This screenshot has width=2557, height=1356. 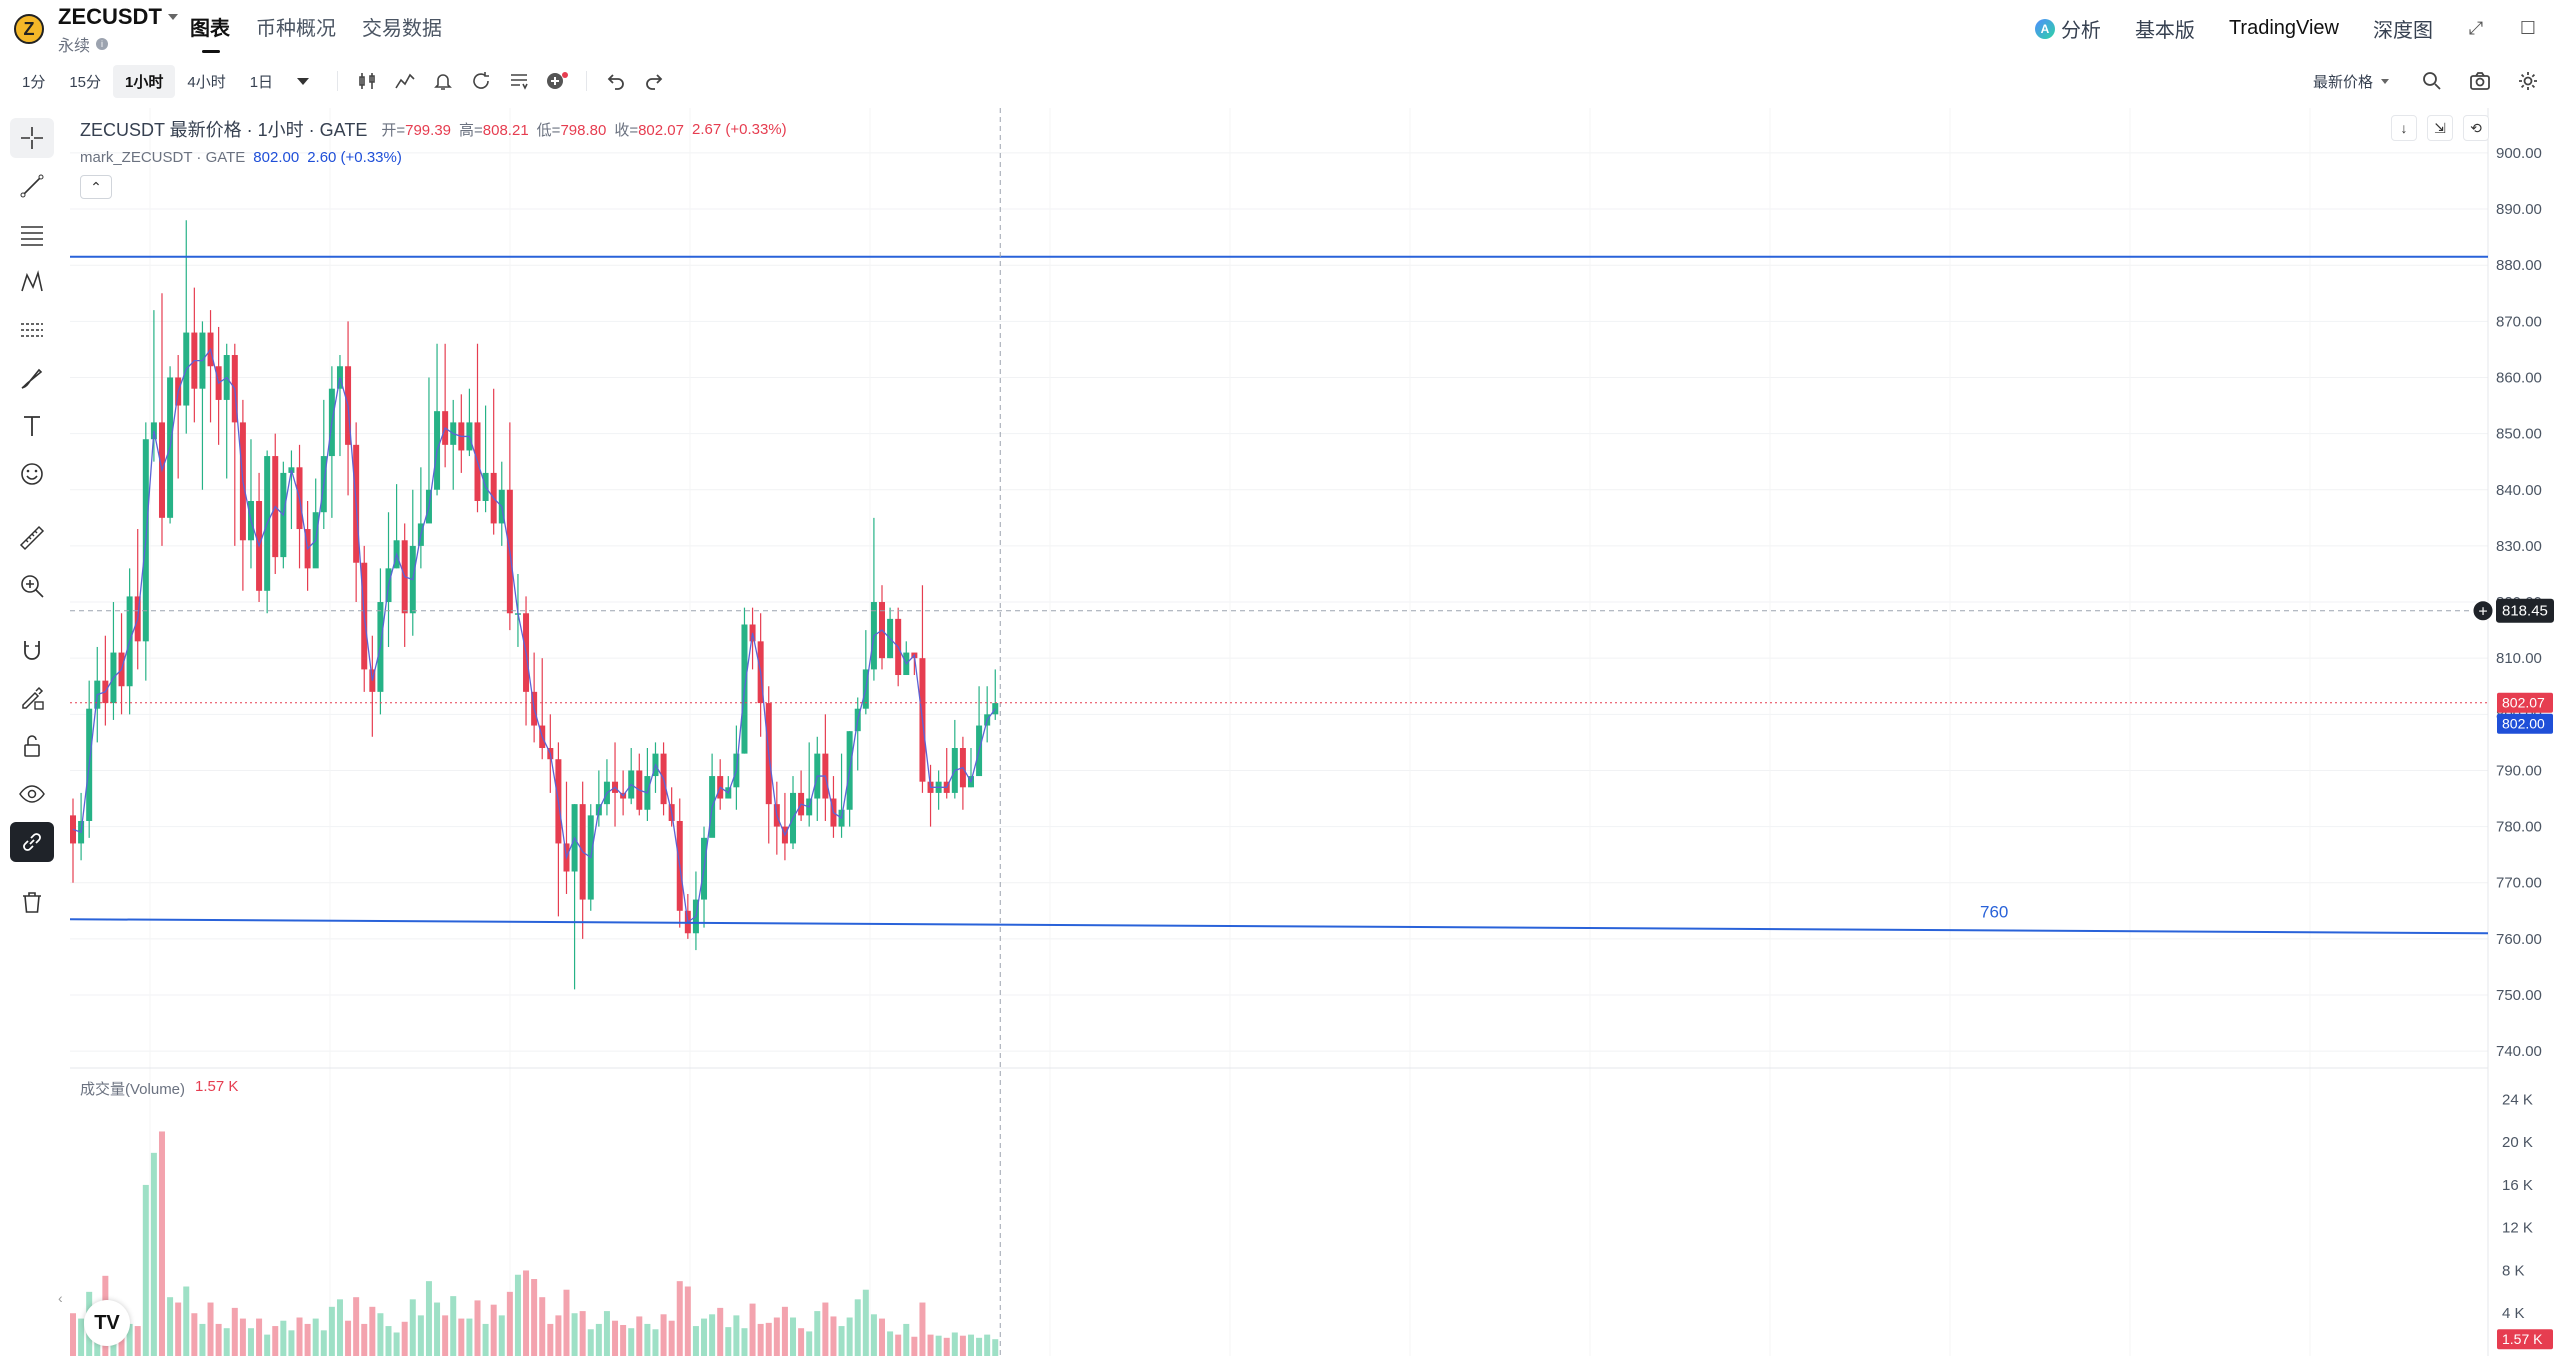 What do you see at coordinates (210, 32) in the screenshot?
I see `tab-chart: 图表` at bounding box center [210, 32].